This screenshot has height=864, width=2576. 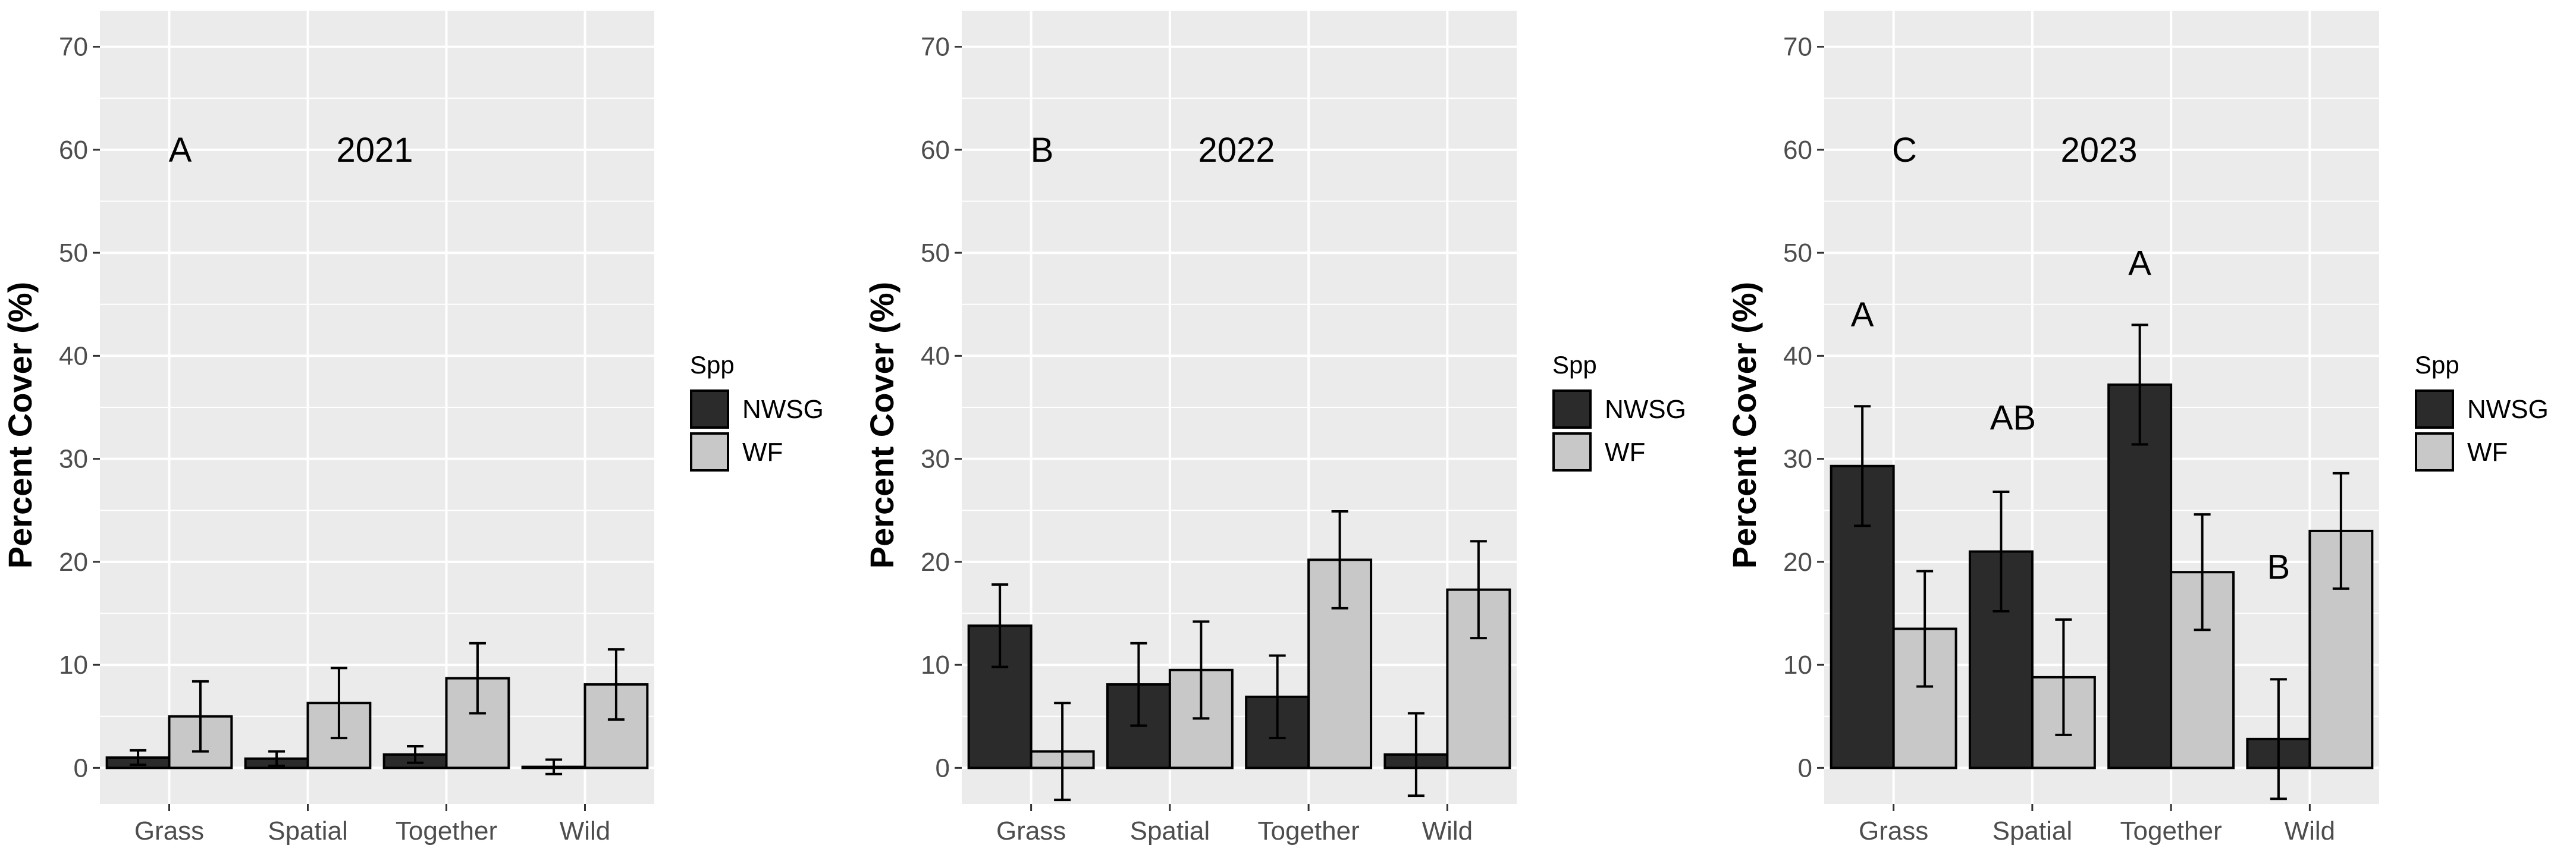 I want to click on panel-title: 2021, so click(x=374, y=150).